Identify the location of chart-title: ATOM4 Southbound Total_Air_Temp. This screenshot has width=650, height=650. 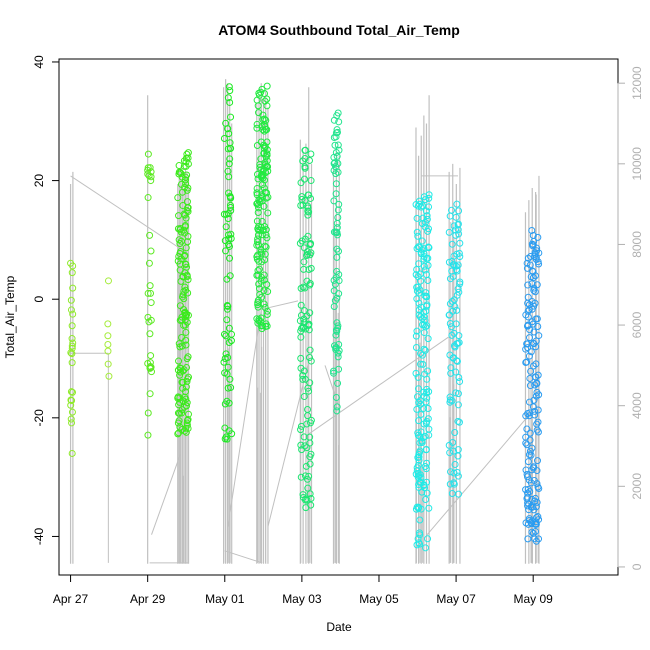
(339, 30).